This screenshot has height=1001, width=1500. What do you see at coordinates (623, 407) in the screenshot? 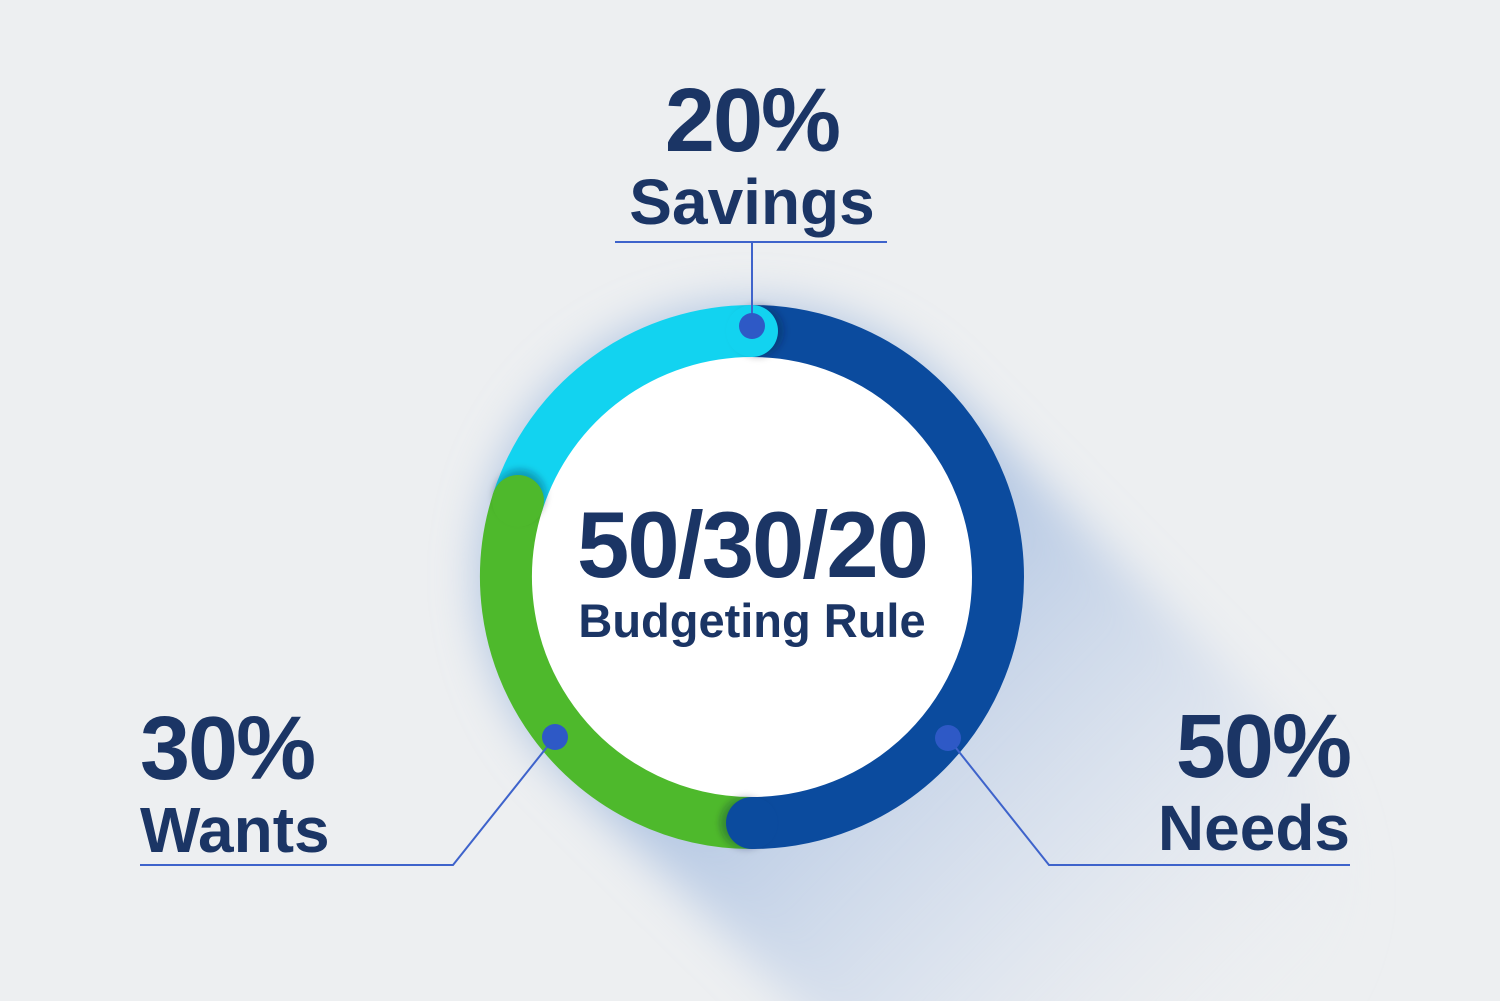
I see `segment-savings` at bounding box center [623, 407].